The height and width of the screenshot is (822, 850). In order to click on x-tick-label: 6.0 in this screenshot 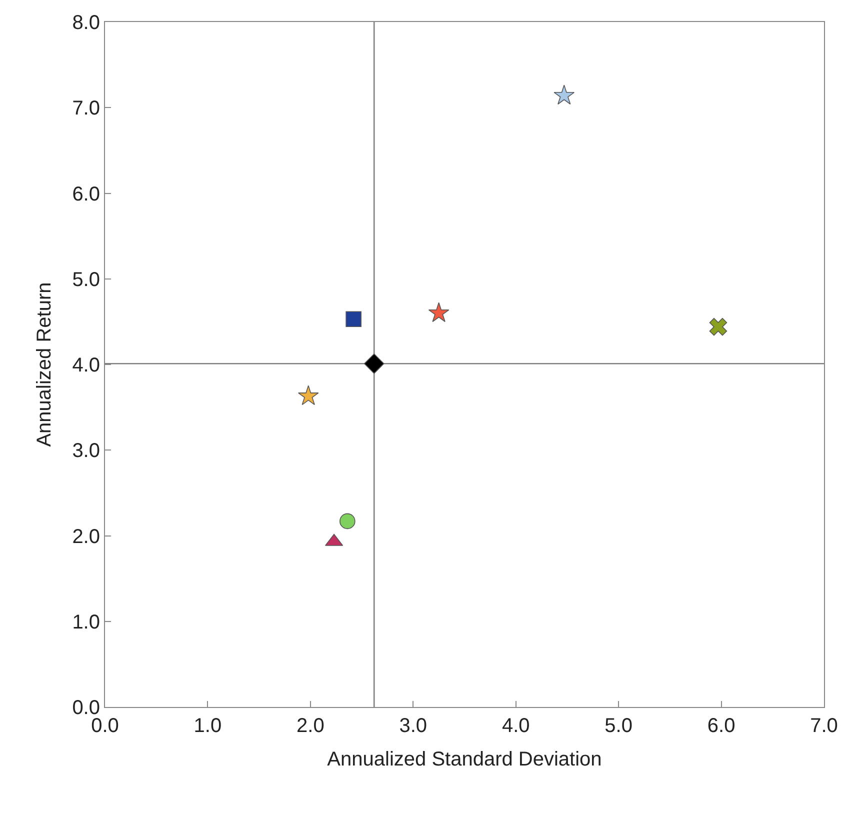, I will do `click(721, 726)`.